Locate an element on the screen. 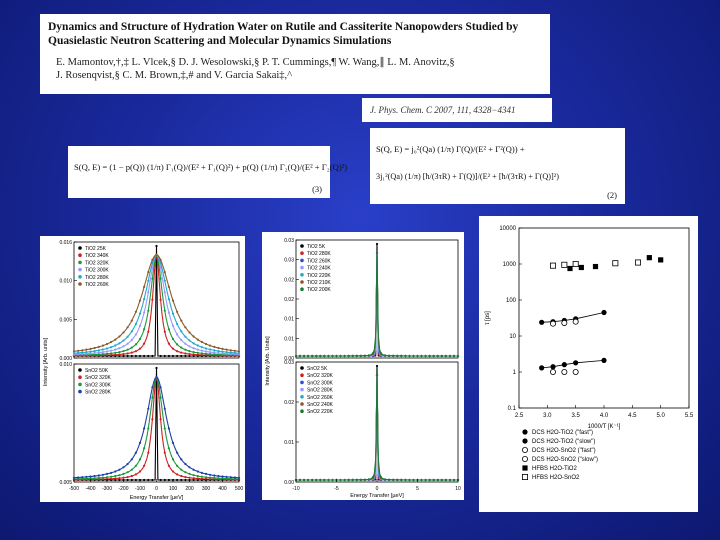 The image size is (720, 540). y-axis-label: Intensity [Arb. units] is located at coordinates (46, 361).